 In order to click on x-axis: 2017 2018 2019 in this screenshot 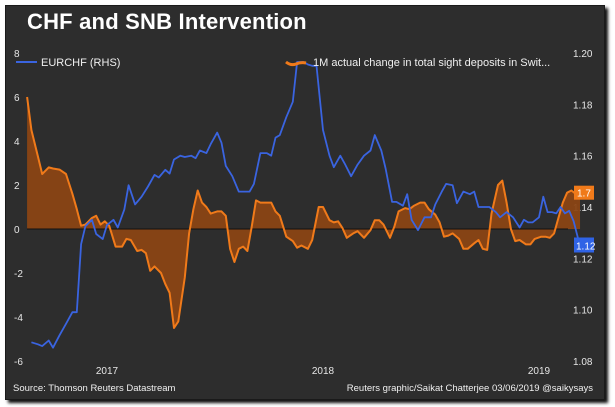, I will do `click(323, 371)`.